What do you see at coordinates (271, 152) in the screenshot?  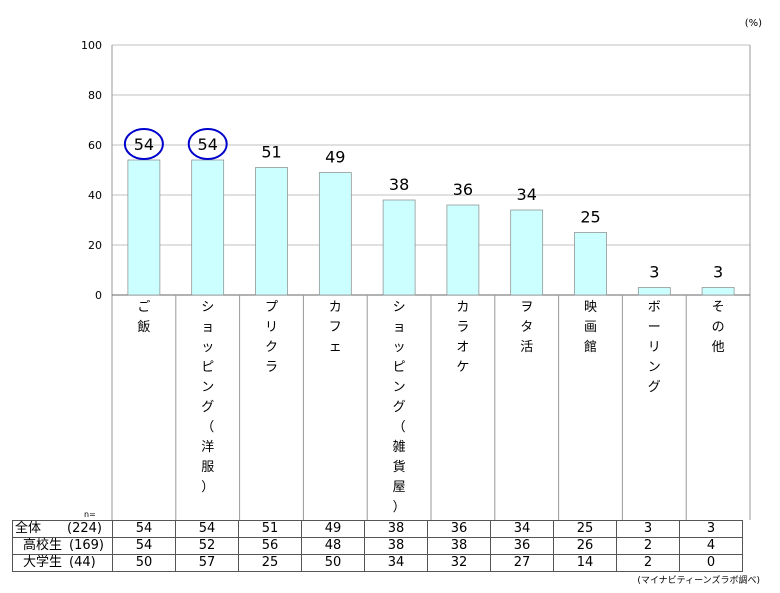 I see `bar-value-label: 51` at bounding box center [271, 152].